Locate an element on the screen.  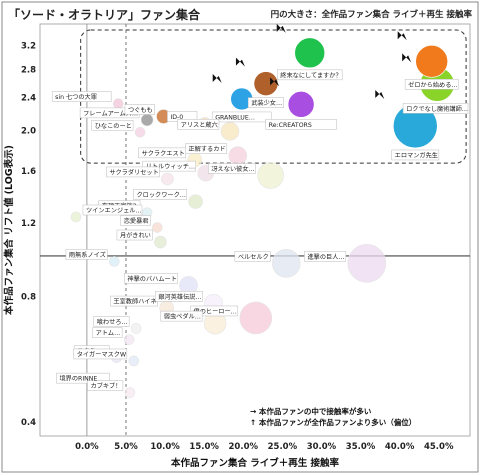
data-label: つぐもも is located at coordinates (140, 110).